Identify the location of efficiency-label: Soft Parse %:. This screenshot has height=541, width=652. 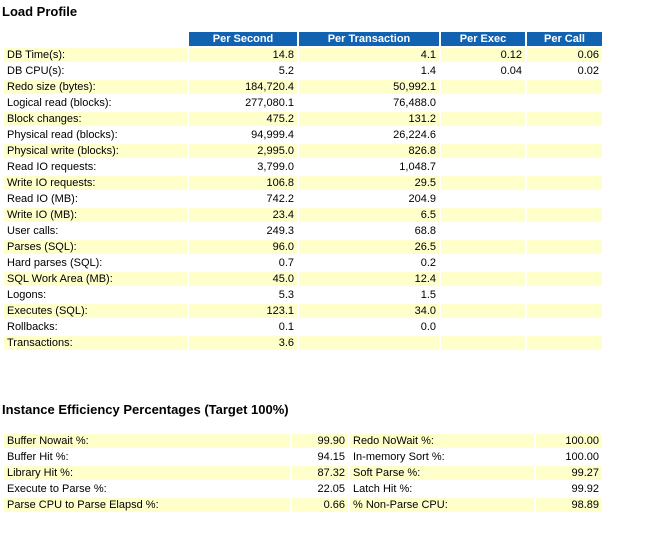
(442, 473).